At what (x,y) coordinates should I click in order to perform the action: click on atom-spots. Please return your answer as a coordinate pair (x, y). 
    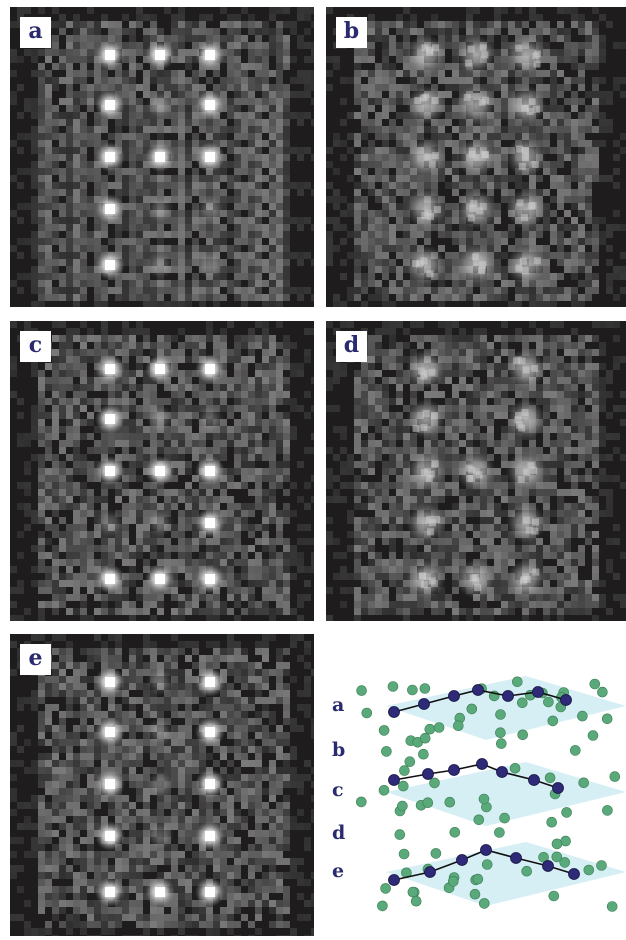
    Looking at the image, I should click on (160, 474).